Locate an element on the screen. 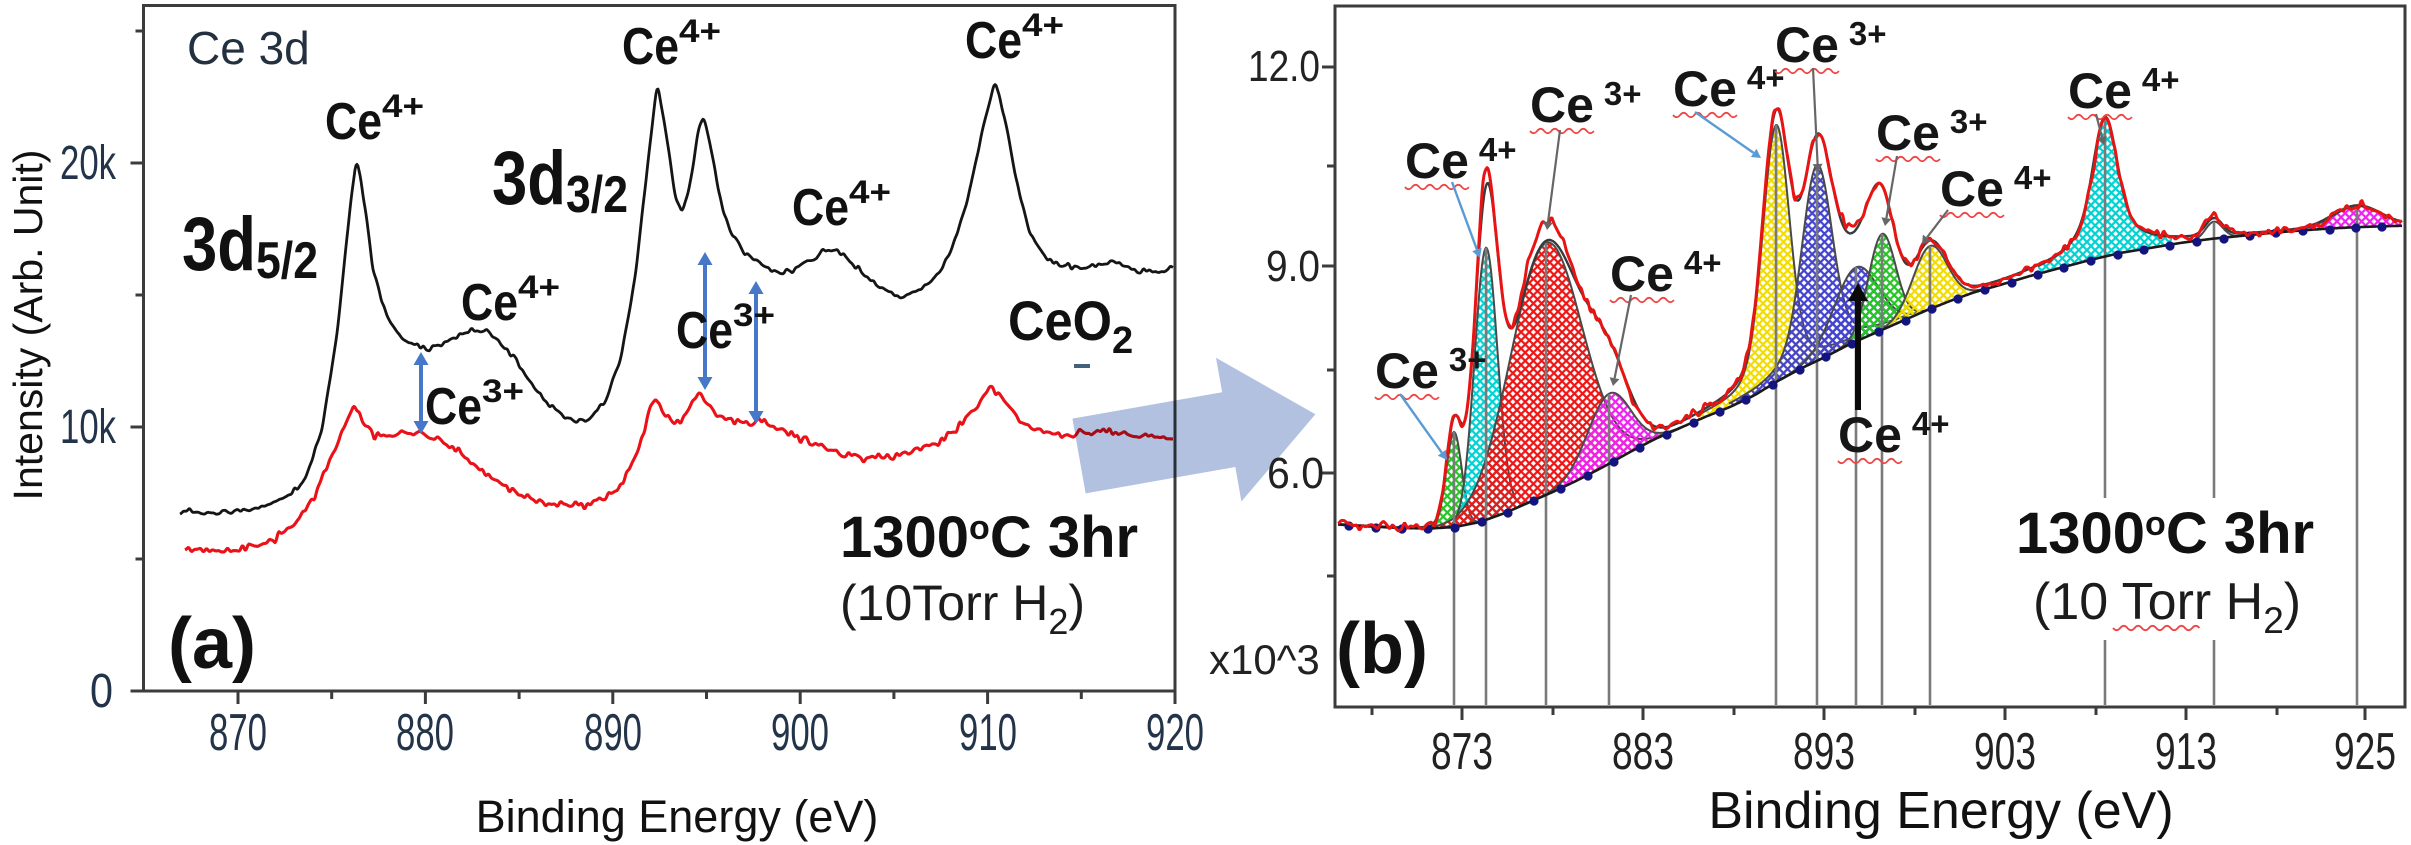 The image size is (2411, 845). svg-text: CeO2 is located at coordinates (1070, 325).